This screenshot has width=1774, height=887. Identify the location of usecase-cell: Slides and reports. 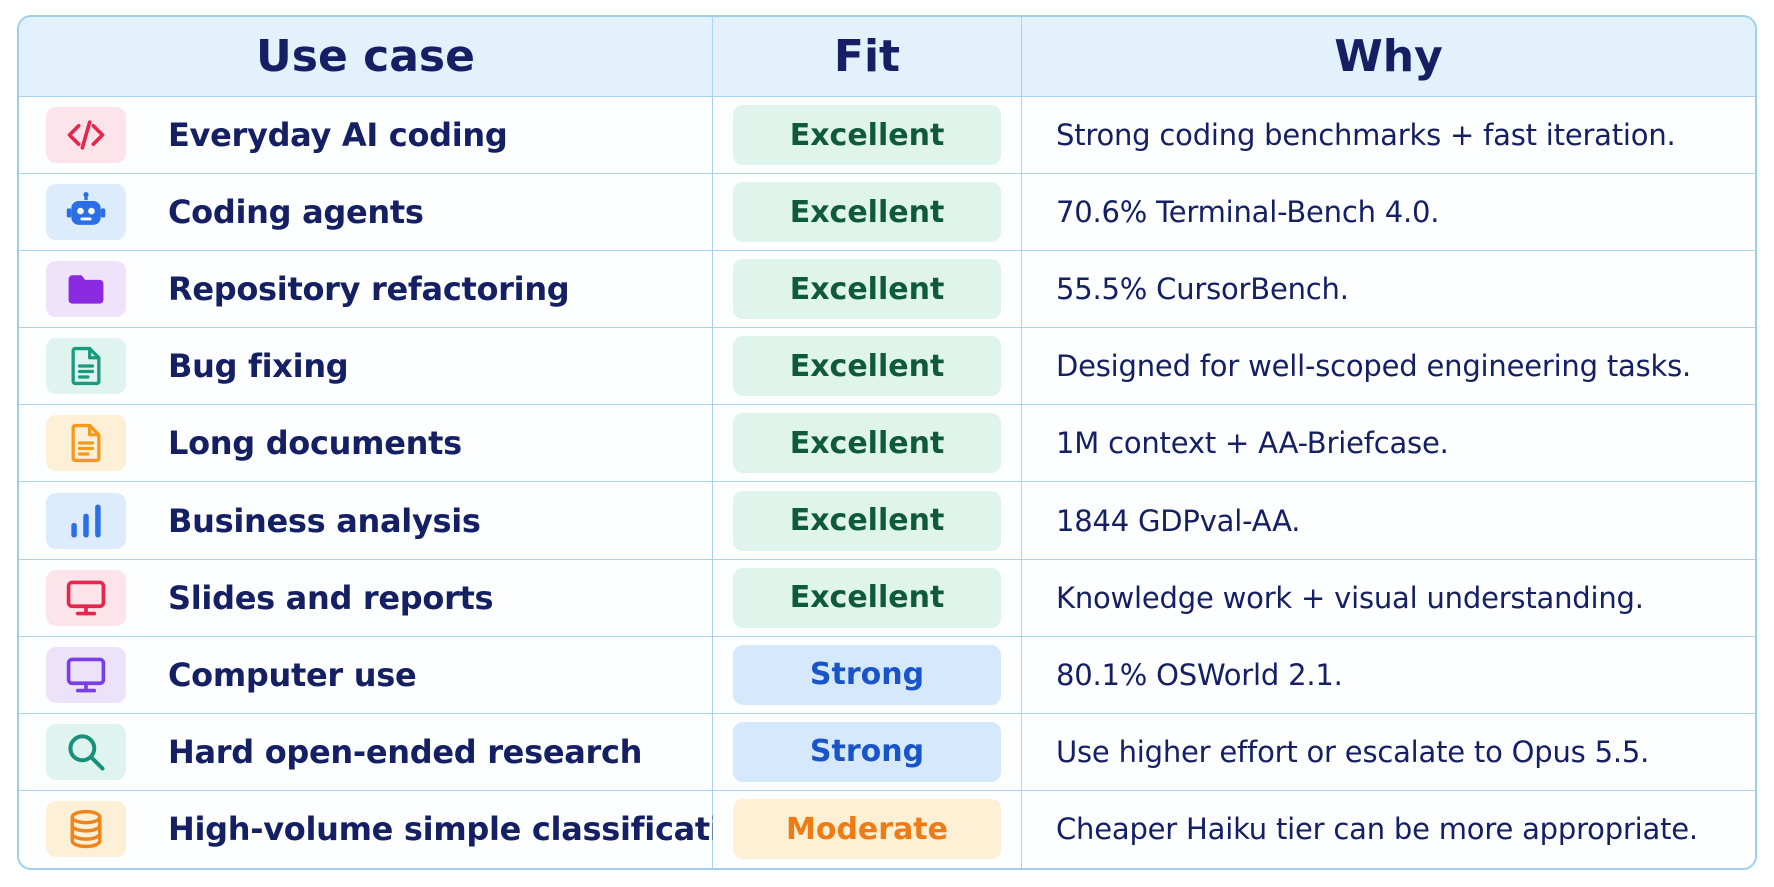
(366, 598).